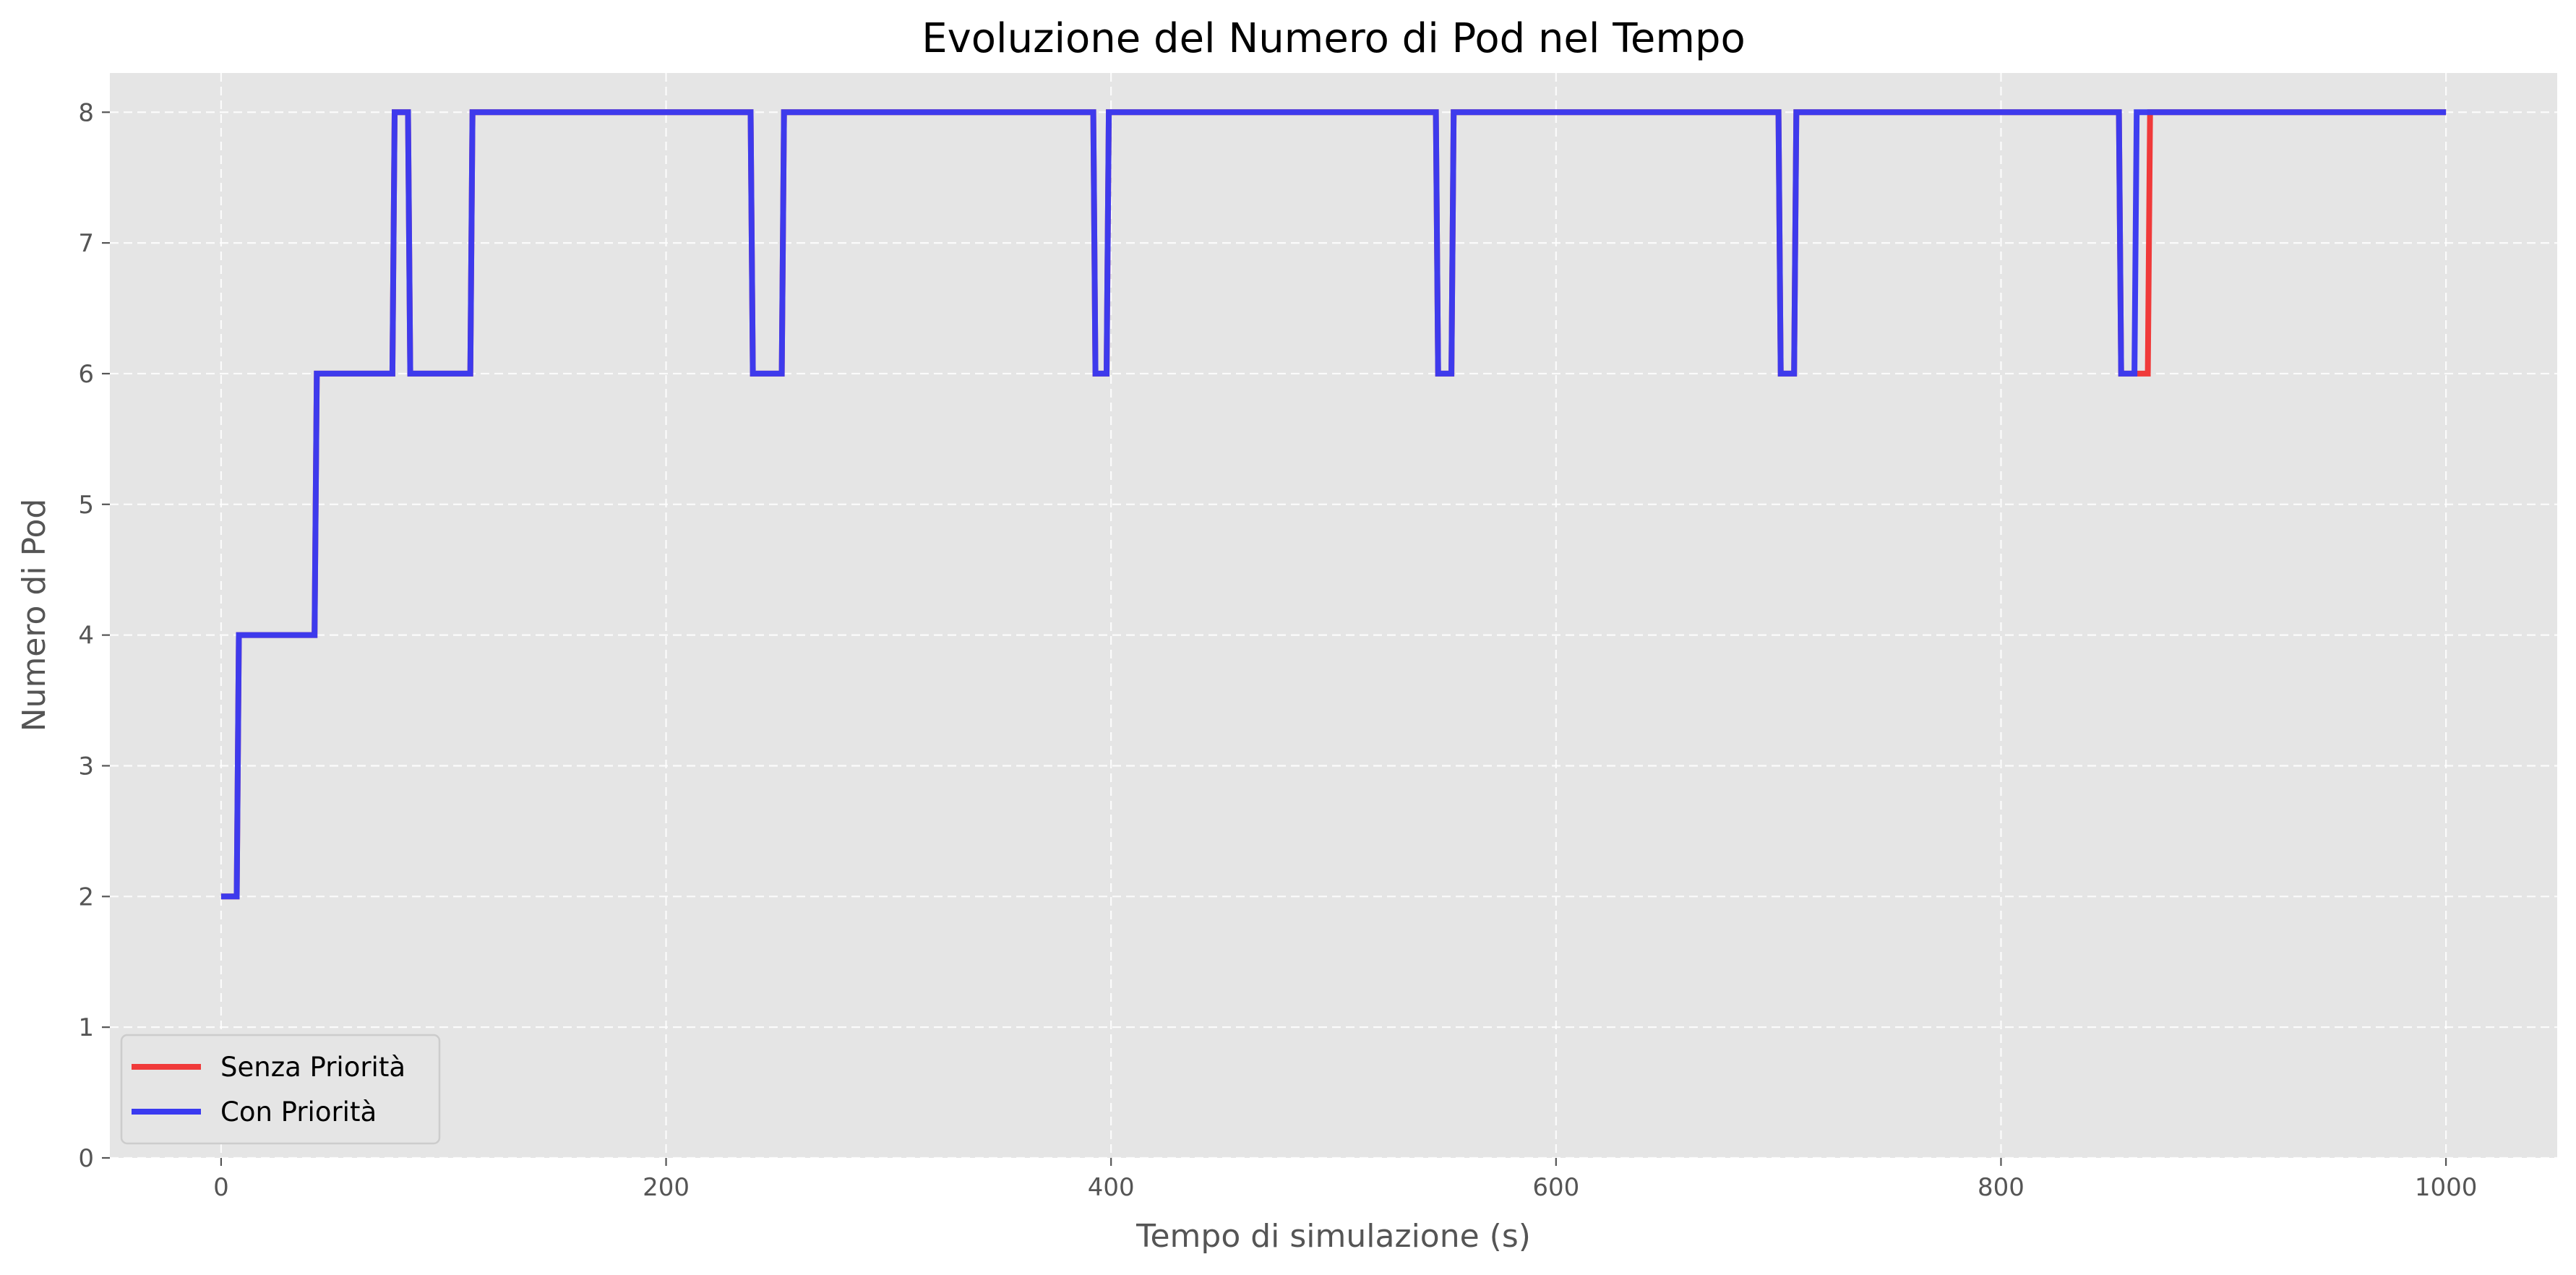 This screenshot has height=1275, width=2576. Describe the element at coordinates (666, 1187) in the screenshot. I see `x-tick-label: 200` at that location.